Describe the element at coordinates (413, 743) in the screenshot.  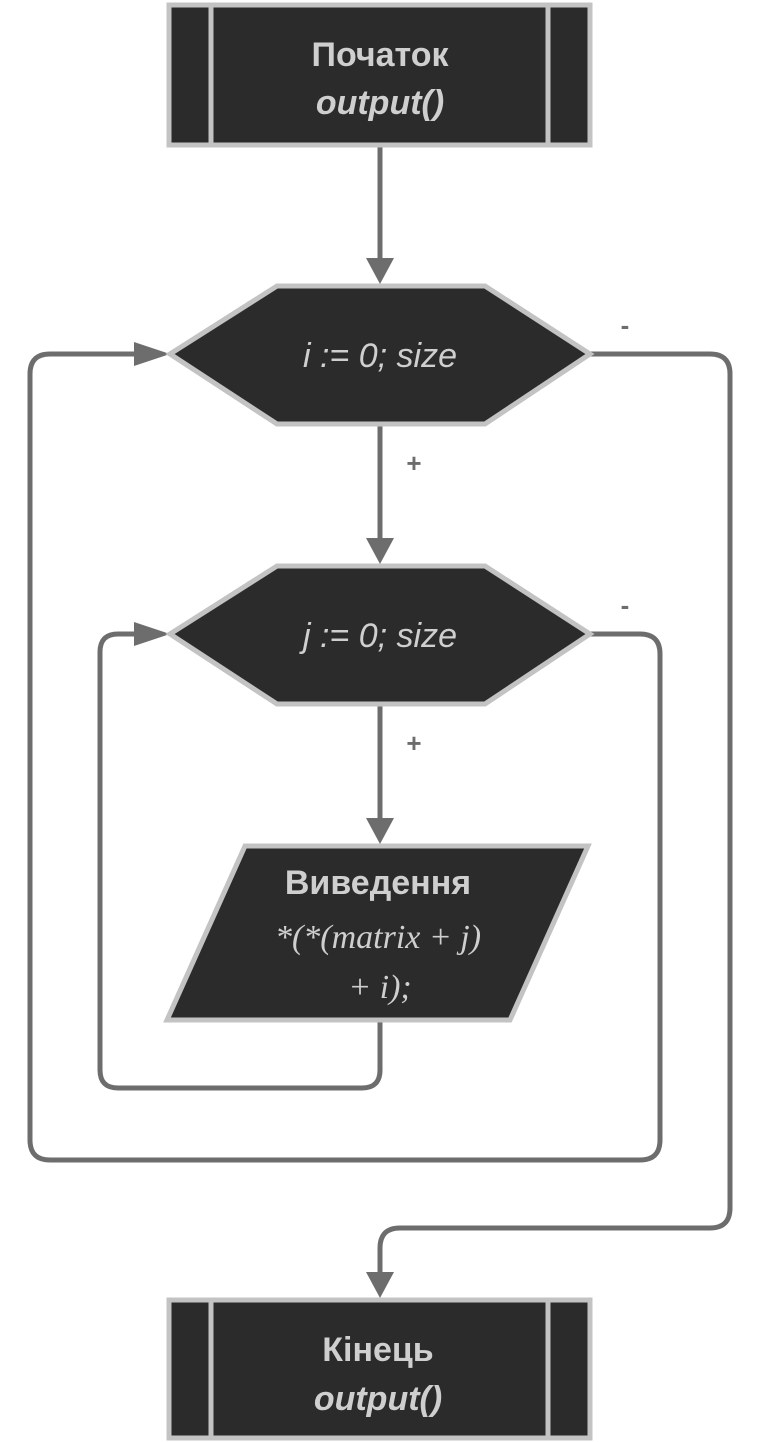
I see `inner-loop-yes-label: +` at that location.